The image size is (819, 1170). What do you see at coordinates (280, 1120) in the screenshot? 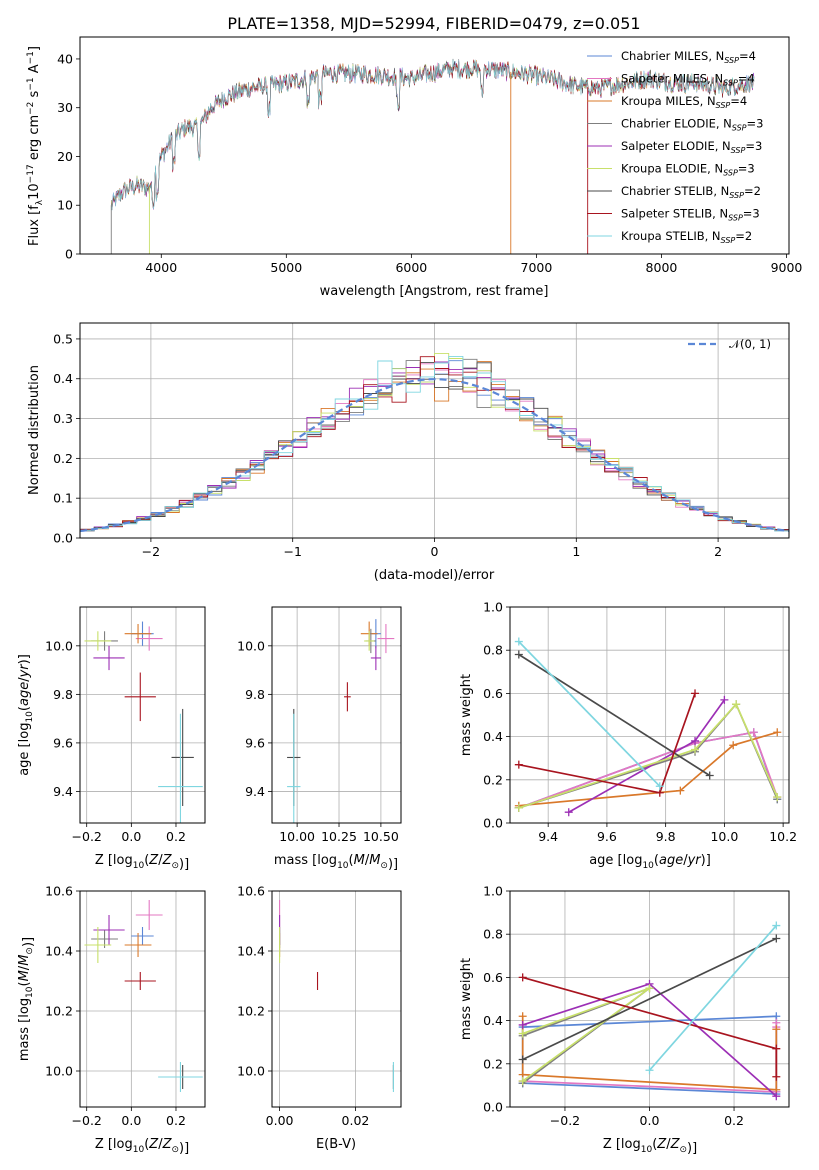
I see `x-tick-label: 0.00` at bounding box center [280, 1120].